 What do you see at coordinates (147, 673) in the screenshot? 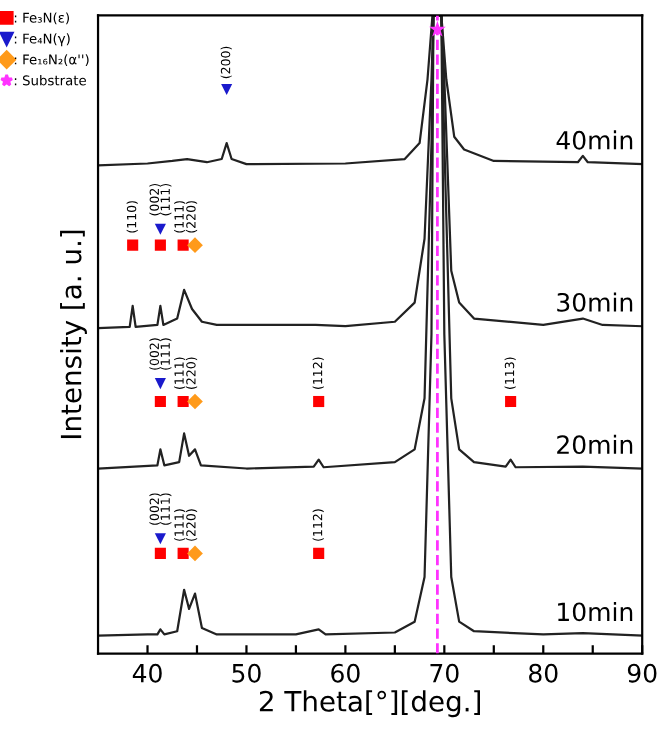
I see `x-tick-label: 40` at bounding box center [147, 673].